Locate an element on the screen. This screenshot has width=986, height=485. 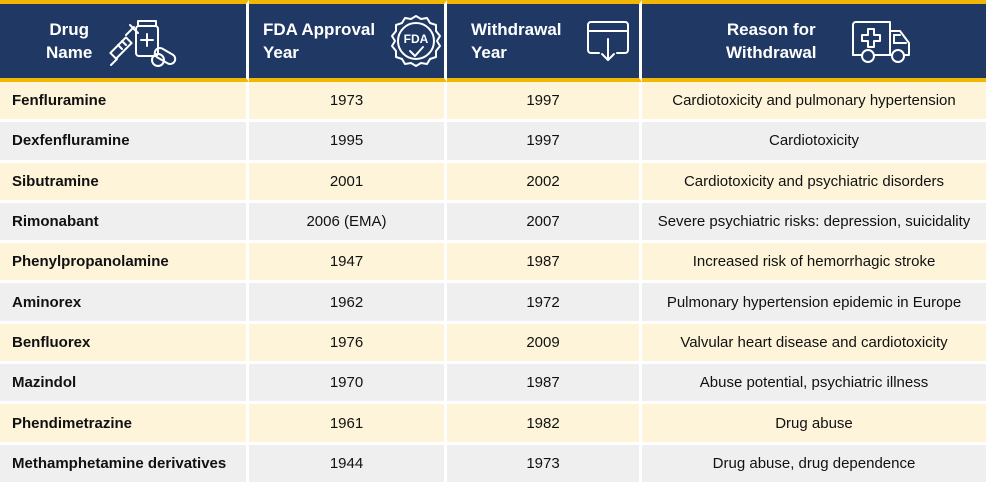
drug-name-cell: Phenylpropanolamine is located at coordinates (124, 263).